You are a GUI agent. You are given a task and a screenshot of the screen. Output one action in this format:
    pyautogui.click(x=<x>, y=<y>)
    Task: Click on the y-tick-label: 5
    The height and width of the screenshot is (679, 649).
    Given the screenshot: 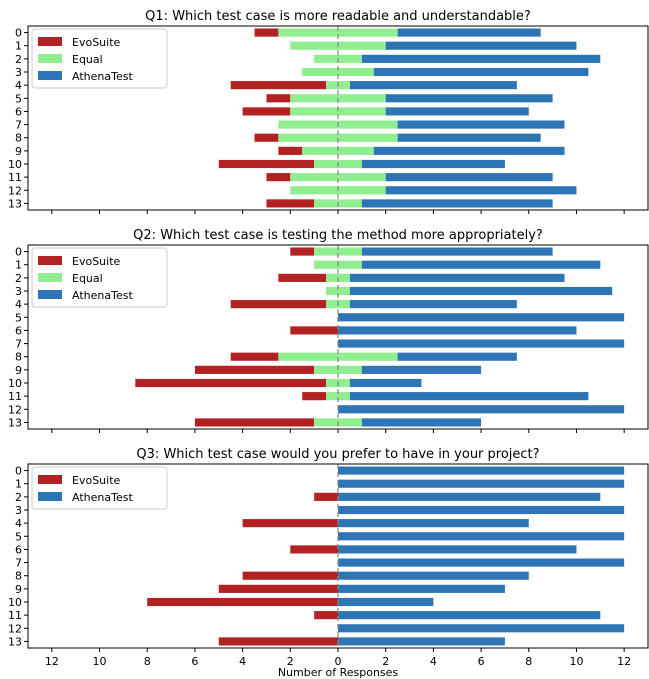 What is the action you would take?
    pyautogui.click(x=18, y=536)
    